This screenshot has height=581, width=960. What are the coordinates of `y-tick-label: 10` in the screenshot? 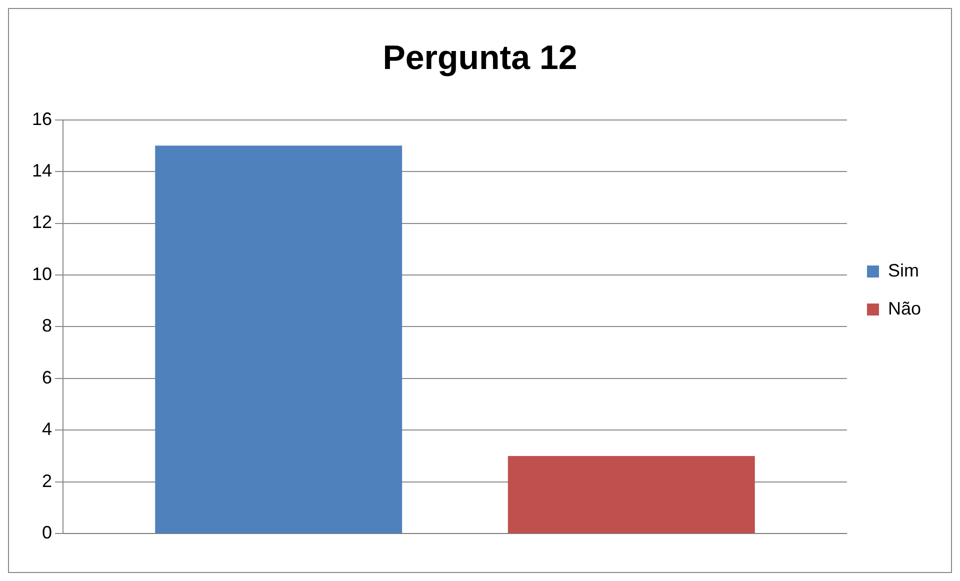 It's located at (42, 274).